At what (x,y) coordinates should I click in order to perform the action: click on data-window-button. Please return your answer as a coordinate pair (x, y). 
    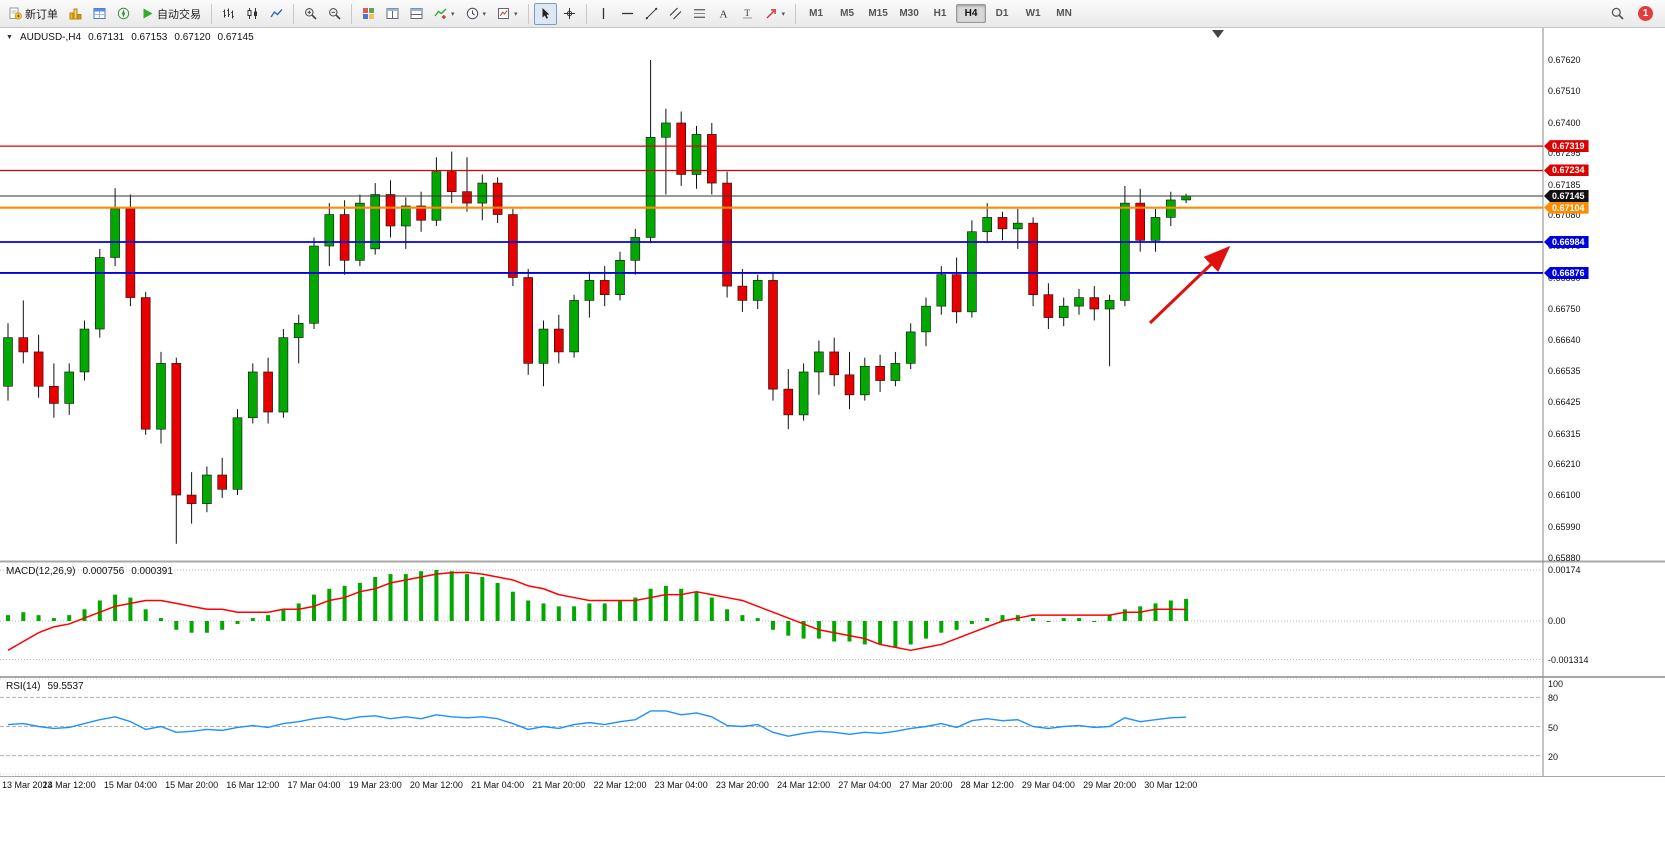
    Looking at the image, I should click on (99, 14).